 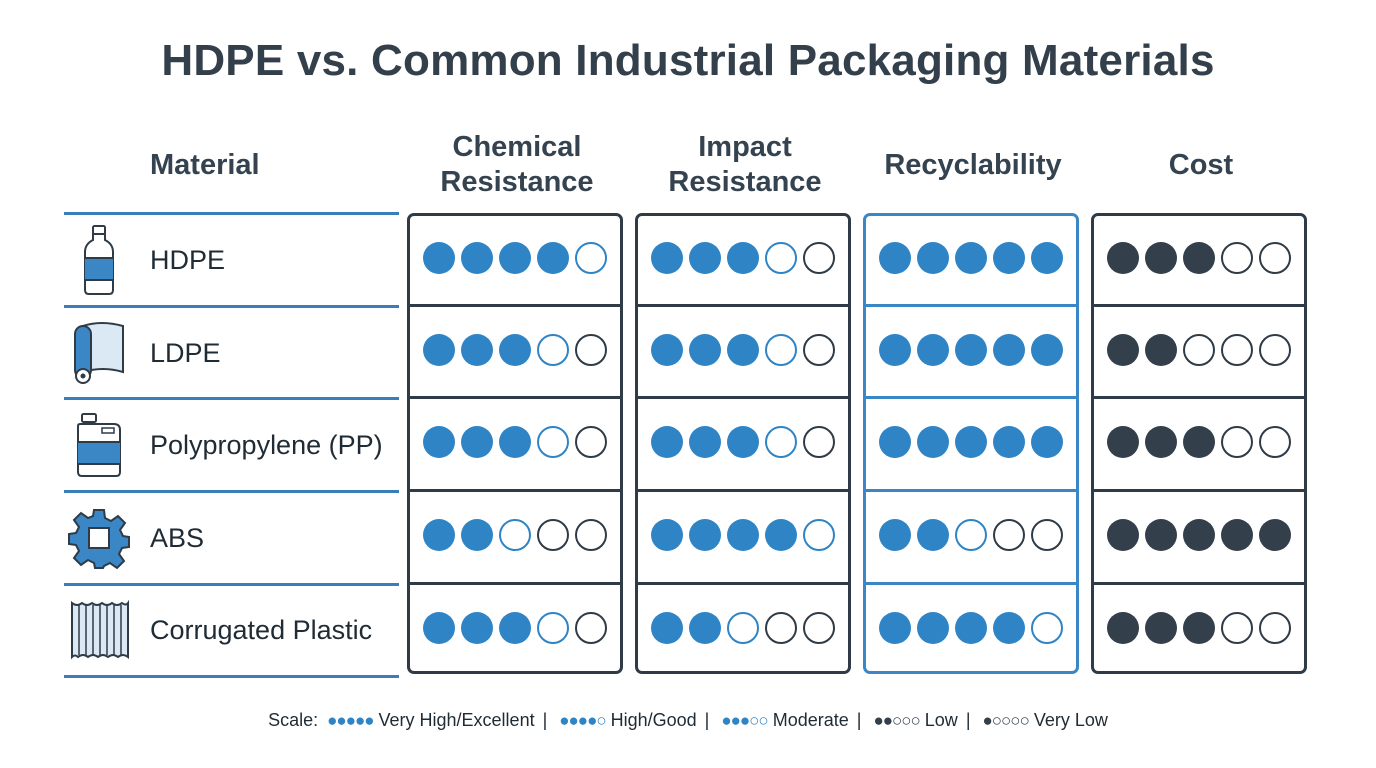 I want to click on material-label: ABS, so click(x=177, y=537).